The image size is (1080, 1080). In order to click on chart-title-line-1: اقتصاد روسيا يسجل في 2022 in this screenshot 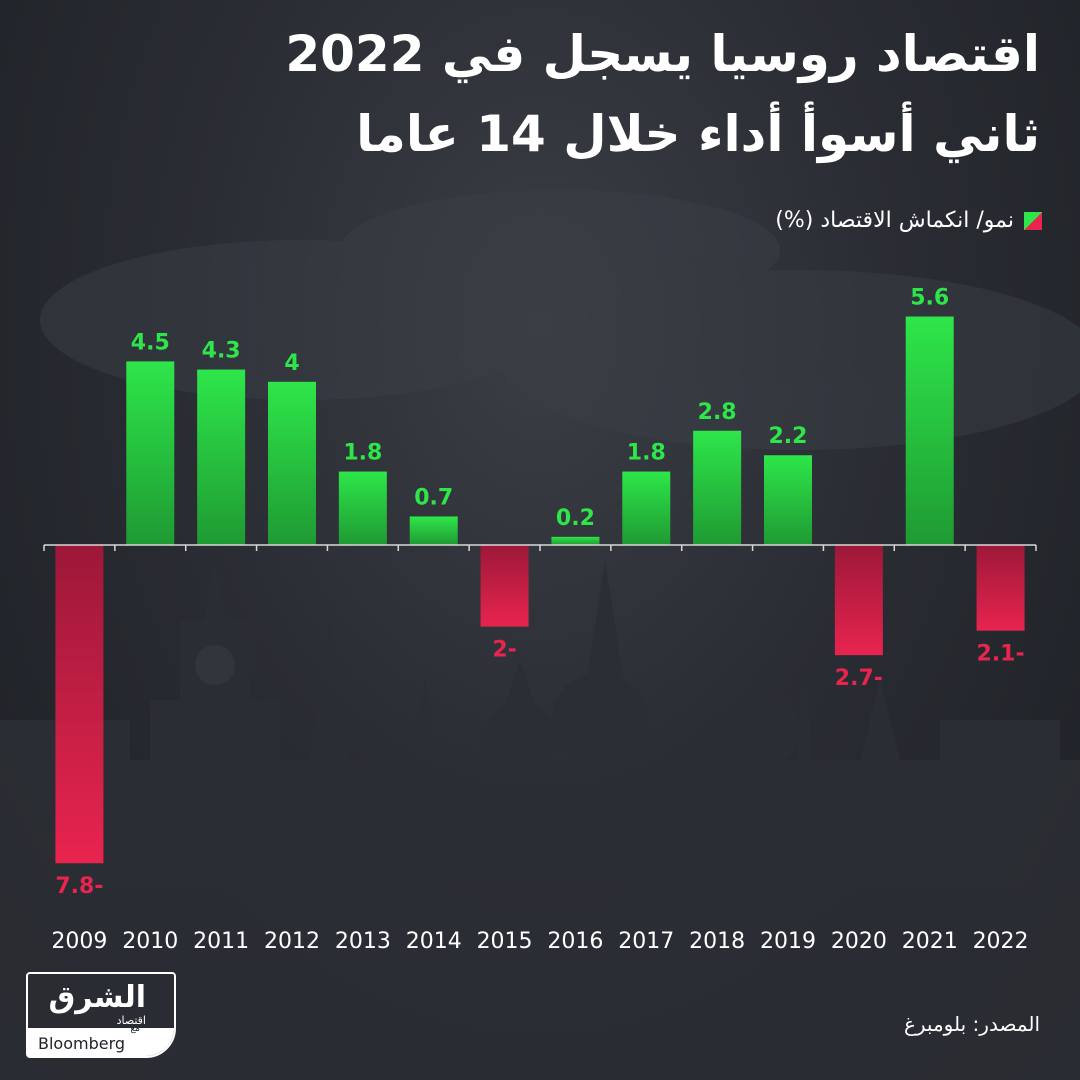, I will do `click(662, 54)`.